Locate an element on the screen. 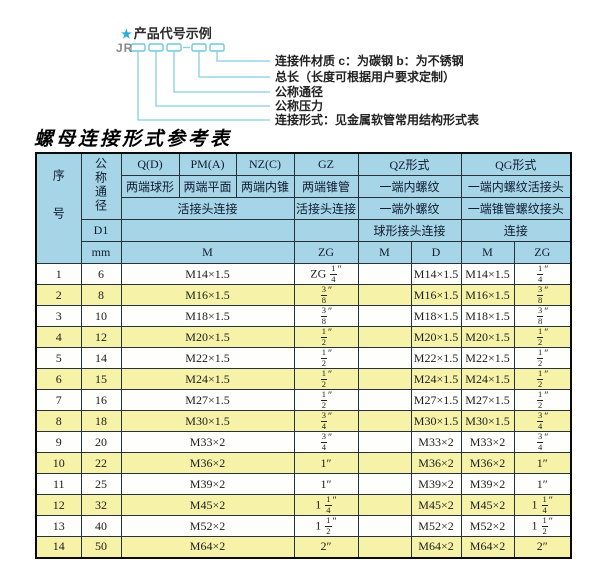 This screenshot has height=567, width=600. cell-no: 9 is located at coordinates (58, 442).